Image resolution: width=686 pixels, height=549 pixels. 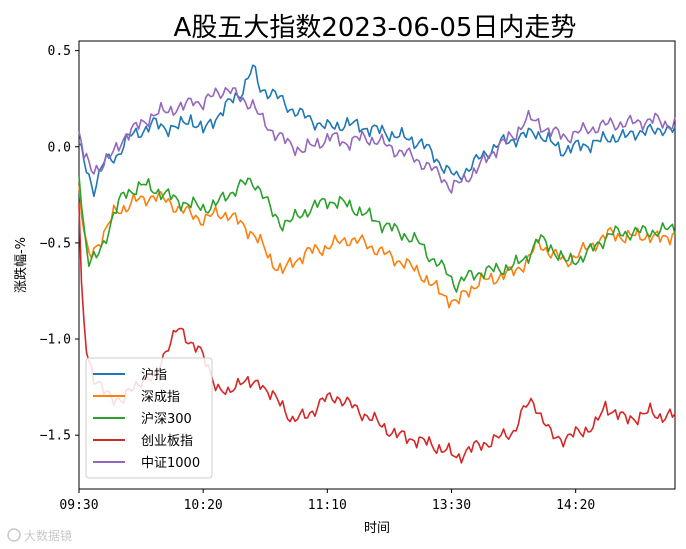 What do you see at coordinates (55, 340) in the screenshot?
I see `y-tick-label: −1.0` at bounding box center [55, 340].